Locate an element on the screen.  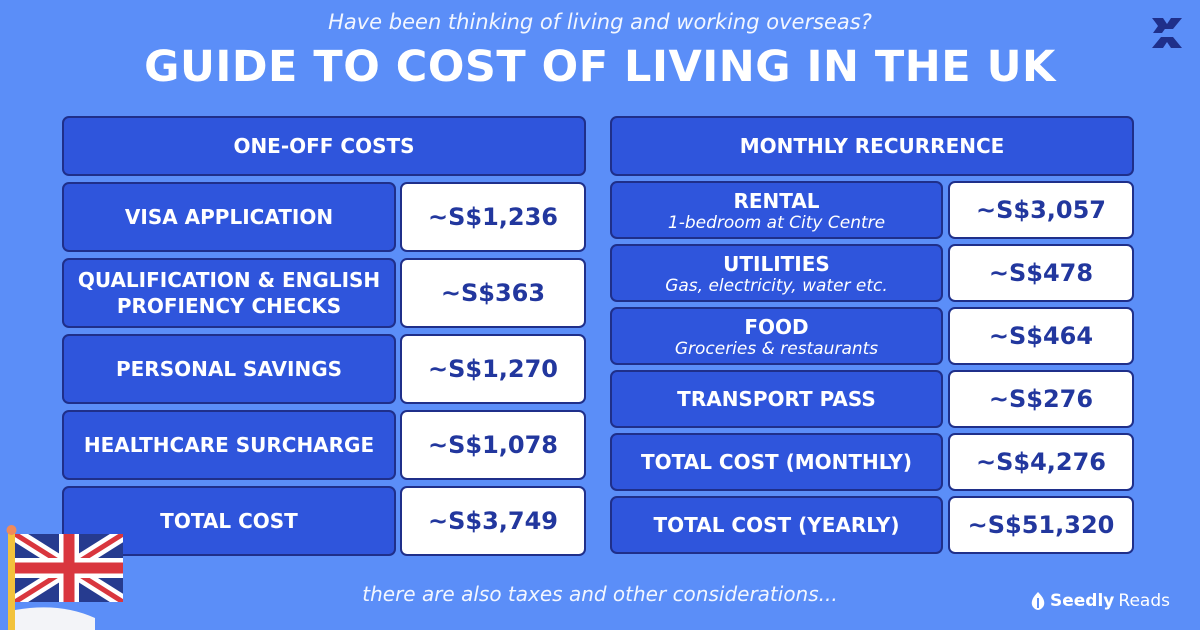
one-off-costs-heading: ONE-OFF COSTS is located at coordinates (324, 146).